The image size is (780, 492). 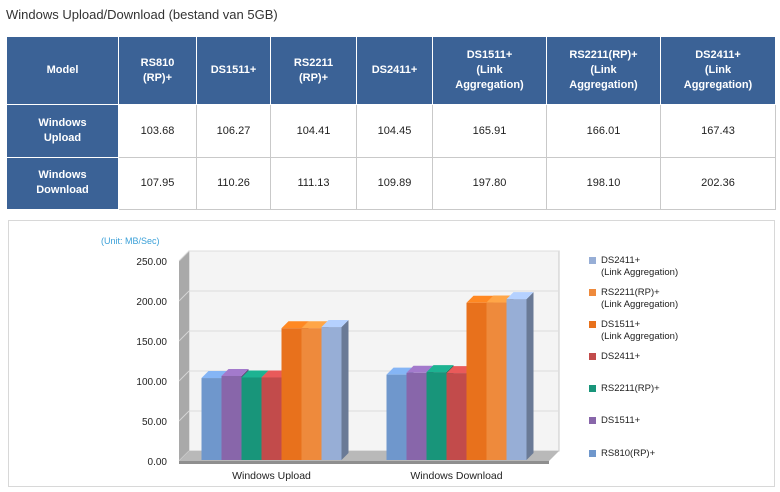 What do you see at coordinates (154, 422) in the screenshot?
I see `y-tick-label: 50.00` at bounding box center [154, 422].